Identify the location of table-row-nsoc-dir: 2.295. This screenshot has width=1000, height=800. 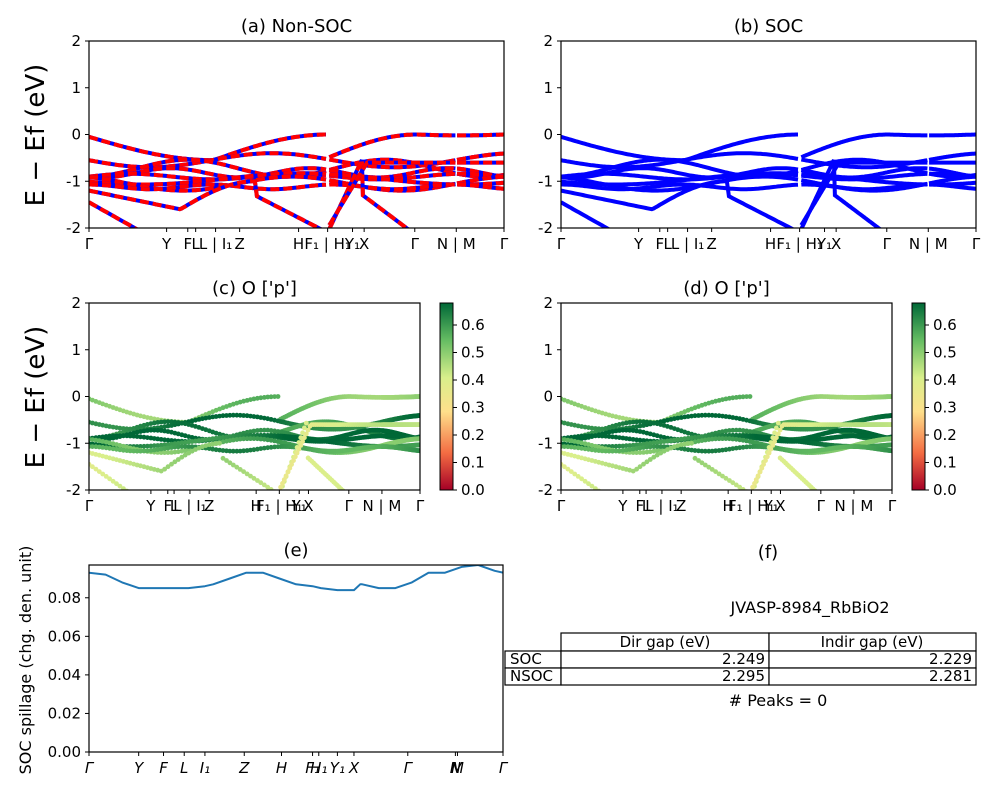
(743, 676).